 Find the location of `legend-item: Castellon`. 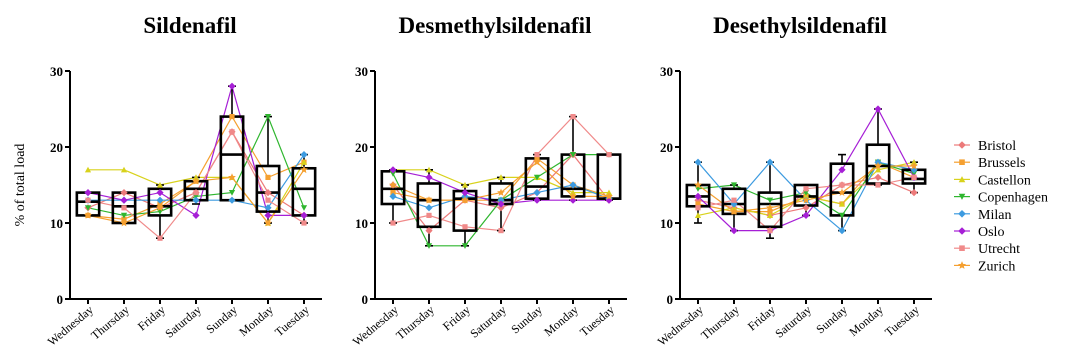

legend-item: Castellon is located at coordinates (992, 180).